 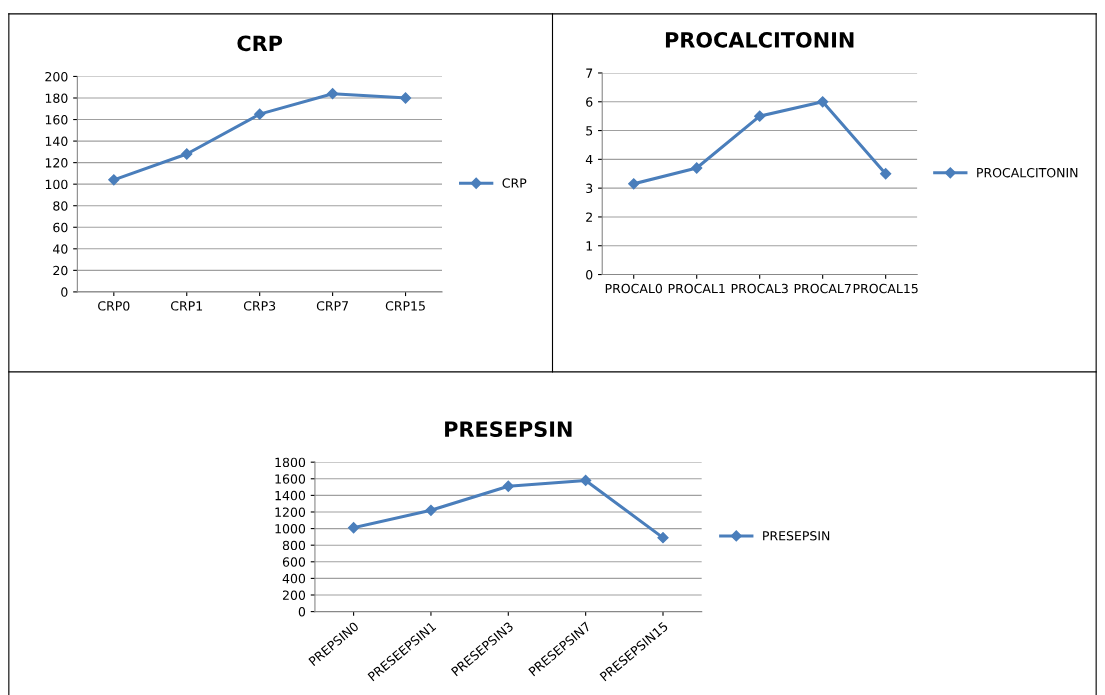 I want to click on y-tick-label: 400, so click(x=294, y=578).